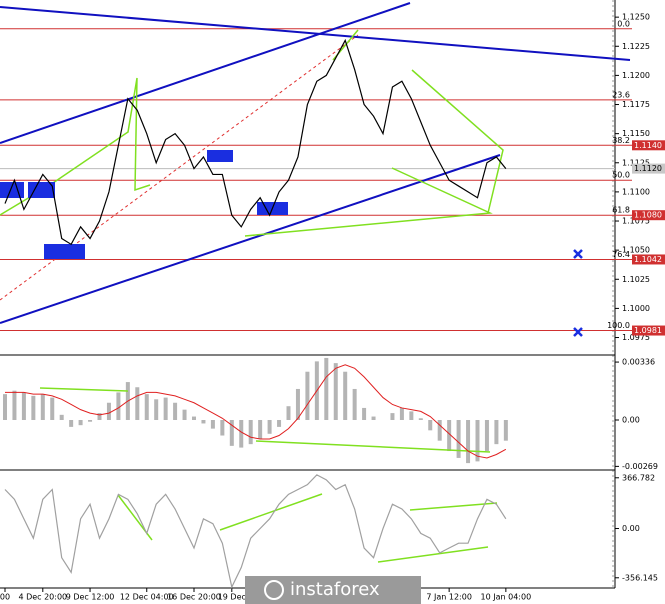  What do you see at coordinates (636, 279) in the screenshot?
I see `y-tick-label: 1.1025` at bounding box center [636, 279].